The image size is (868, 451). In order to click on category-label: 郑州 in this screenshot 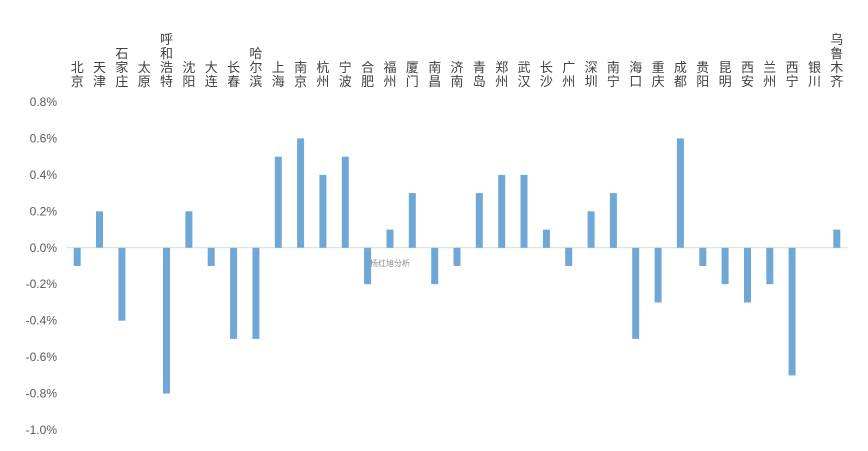, I will do `click(501, 75)`.